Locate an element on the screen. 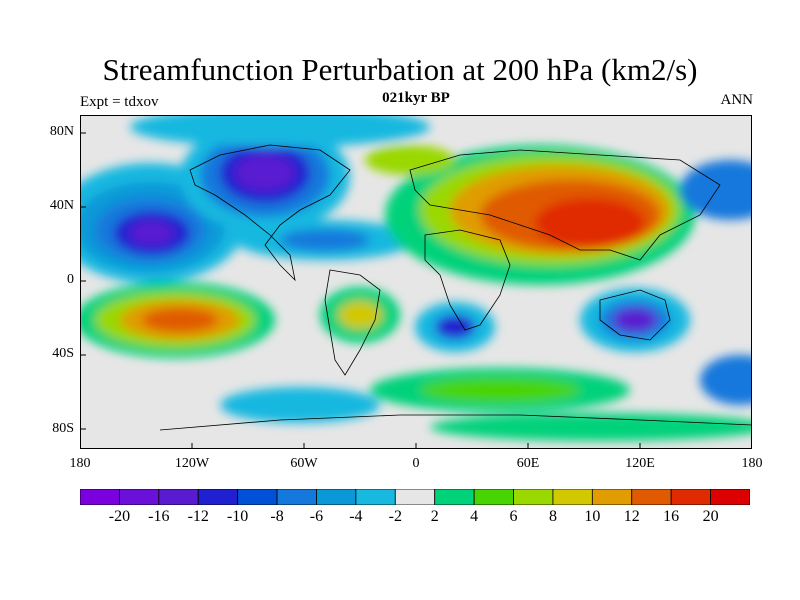 Image resolution: width=800 pixels, height=600 pixels. contour-arctic-neg is located at coordinates (280, 131).